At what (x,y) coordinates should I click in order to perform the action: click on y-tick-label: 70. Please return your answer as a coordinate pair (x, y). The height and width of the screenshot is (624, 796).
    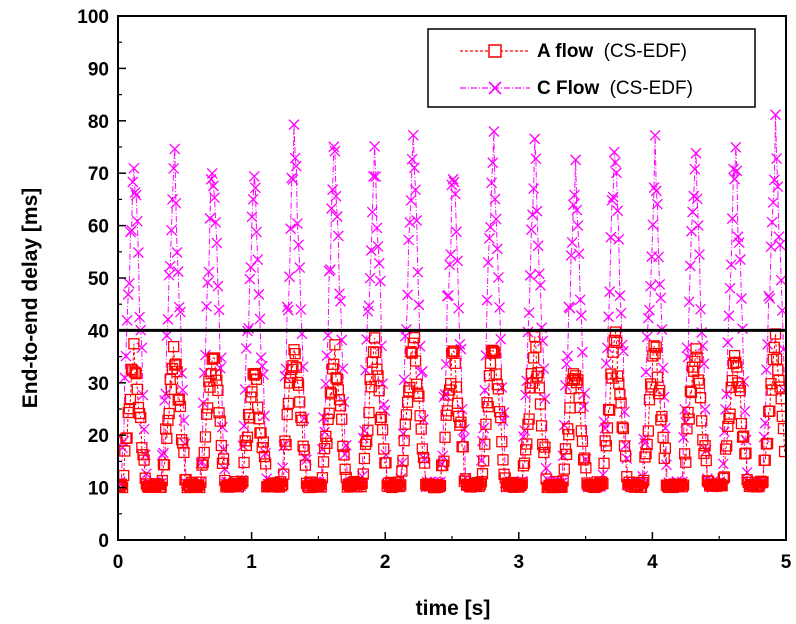
    Looking at the image, I should click on (98, 174).